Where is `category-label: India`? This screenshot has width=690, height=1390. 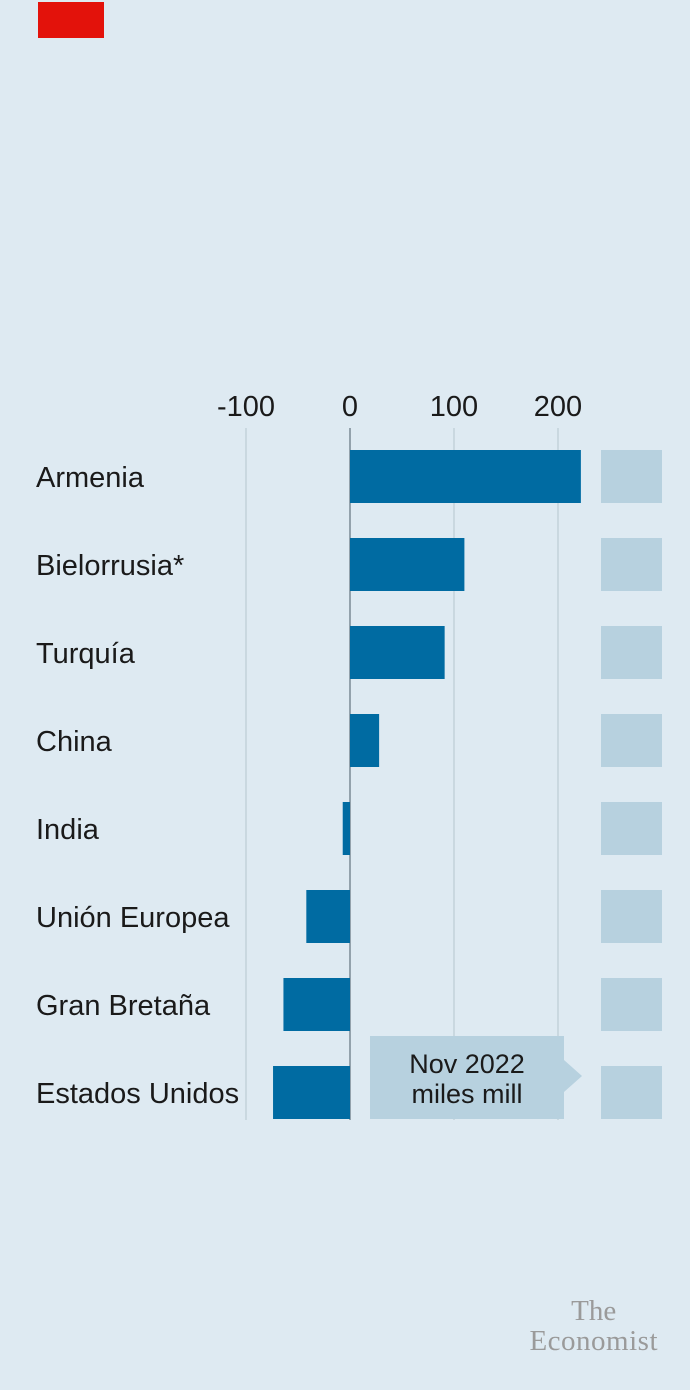
category-label: India is located at coordinates (68, 830).